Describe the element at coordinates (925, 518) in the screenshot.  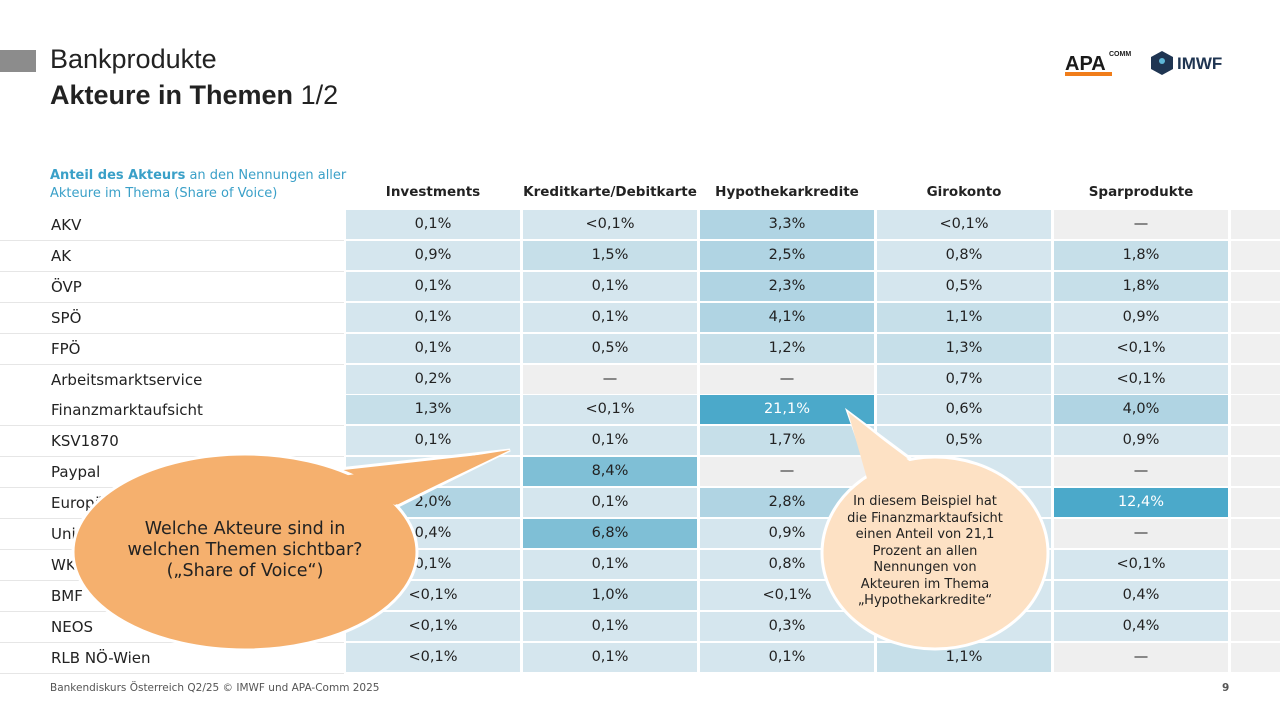
I see `callout-line: die Finanzmarktaufsicht` at that location.